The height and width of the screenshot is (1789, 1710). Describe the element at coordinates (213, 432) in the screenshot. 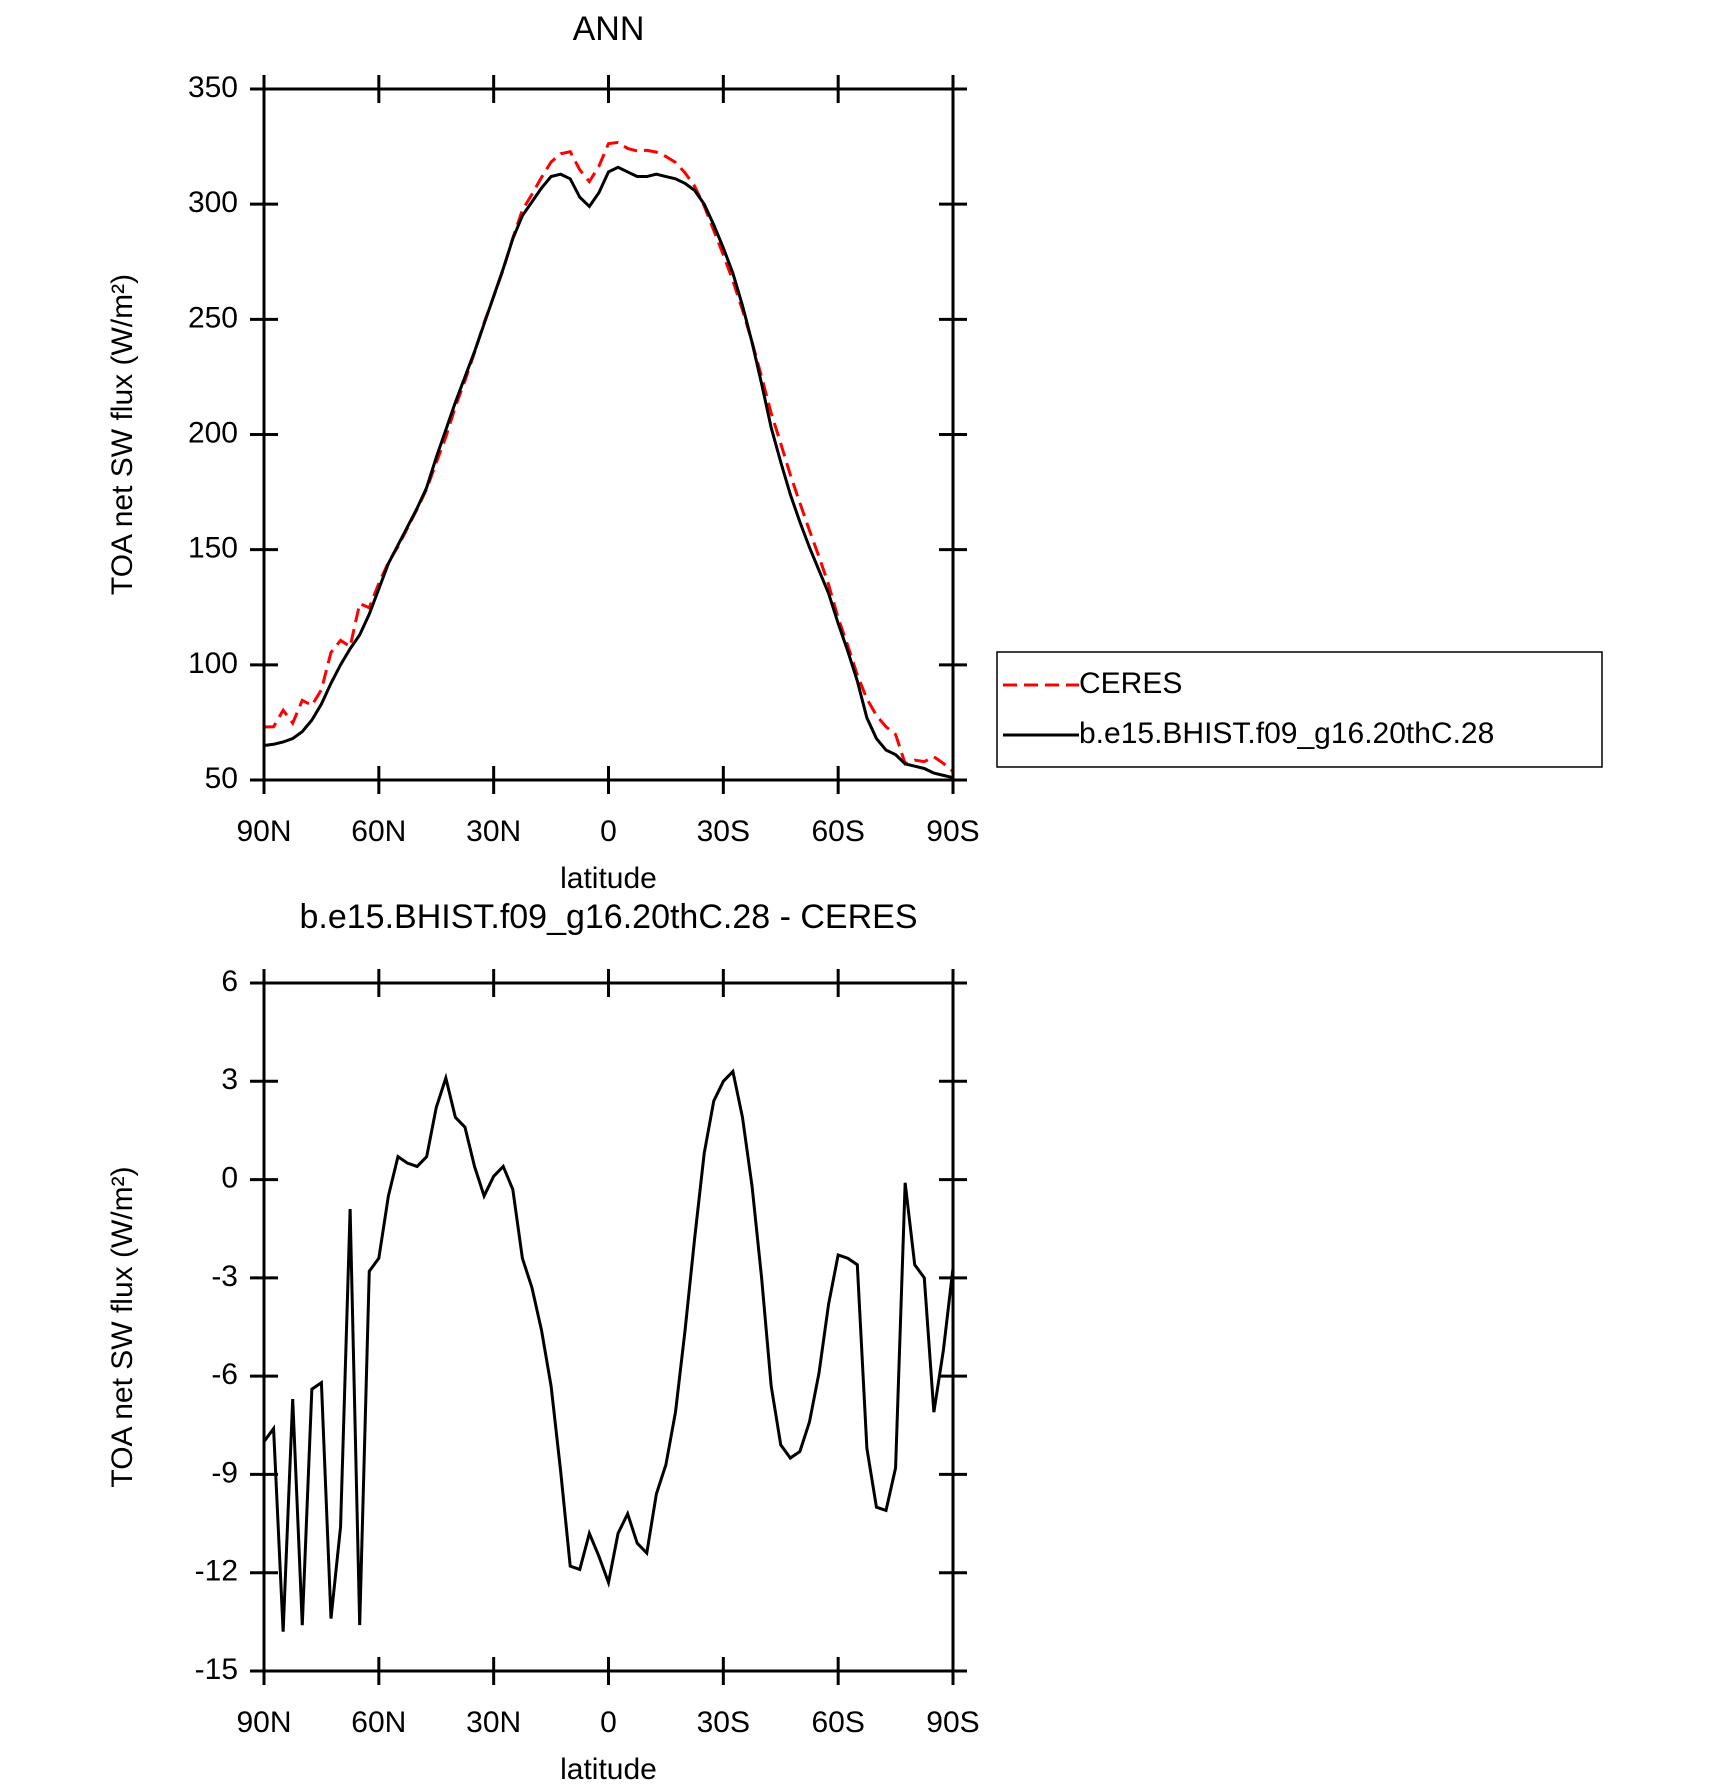

I see `y-tick-label: 200` at that location.